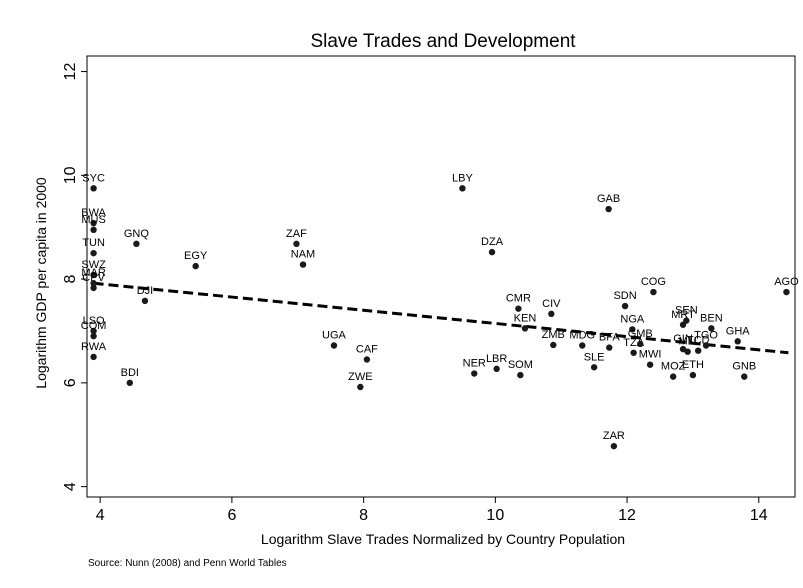  What do you see at coordinates (441, 318) in the screenshot?
I see `fitted-trend-line` at bounding box center [441, 318].